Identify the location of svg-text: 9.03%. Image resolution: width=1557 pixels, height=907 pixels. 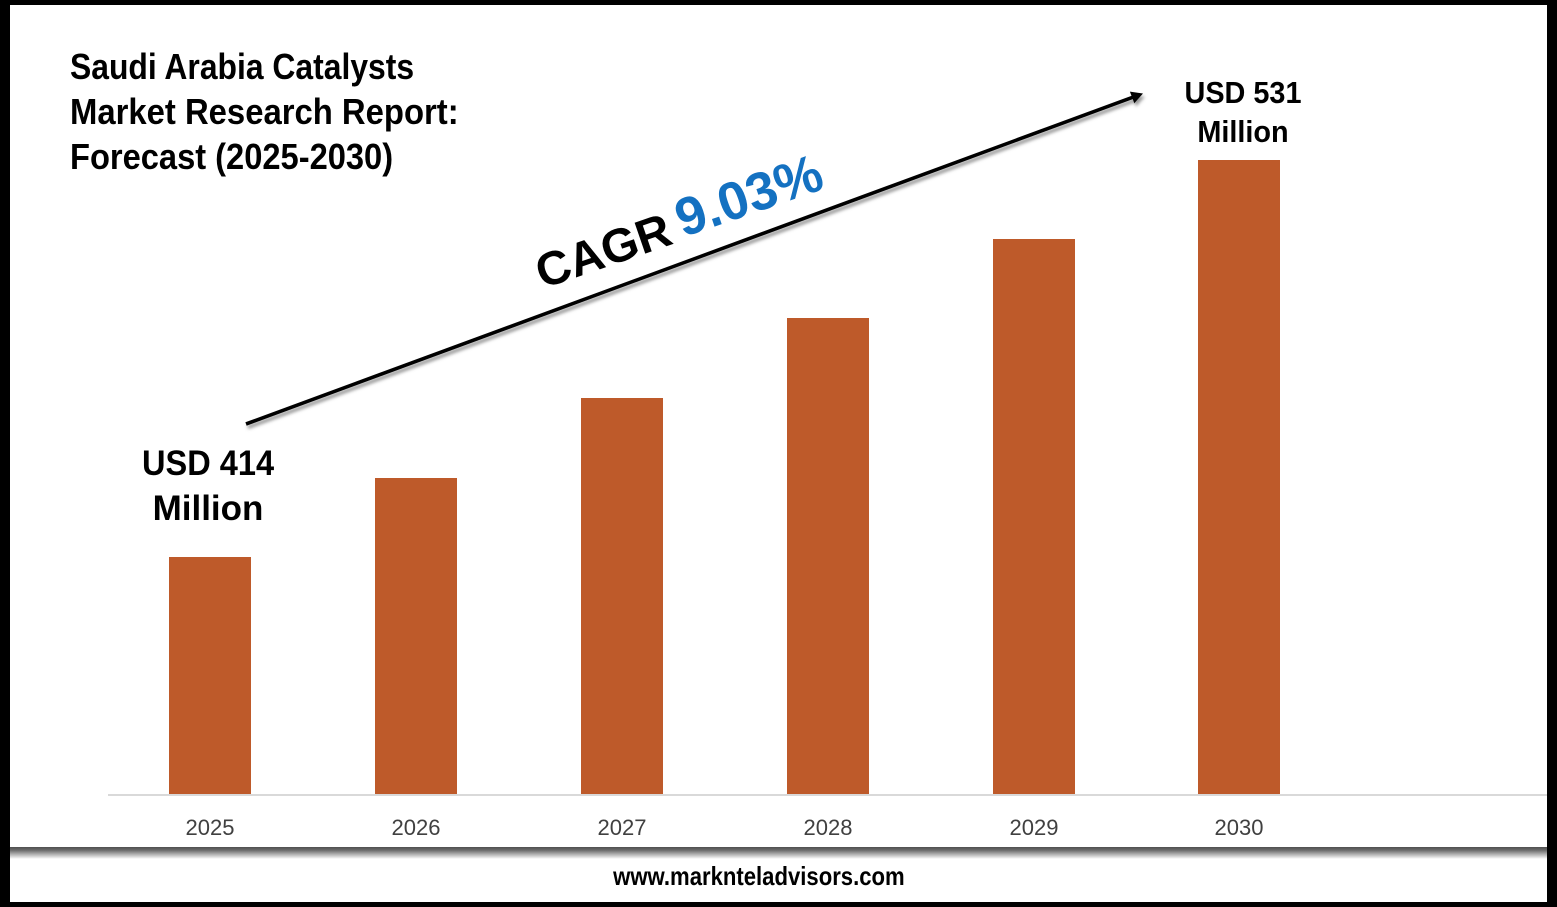
(749, 196).